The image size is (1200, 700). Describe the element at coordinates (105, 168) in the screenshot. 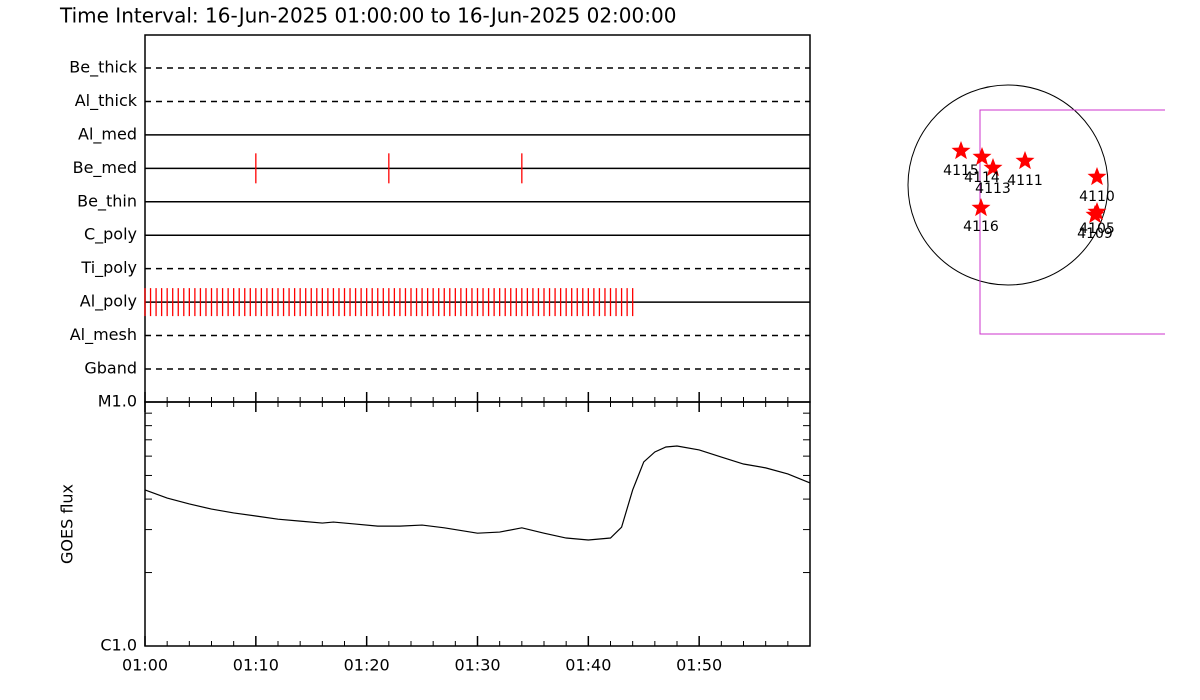

I see `row-label: Be_med` at that location.